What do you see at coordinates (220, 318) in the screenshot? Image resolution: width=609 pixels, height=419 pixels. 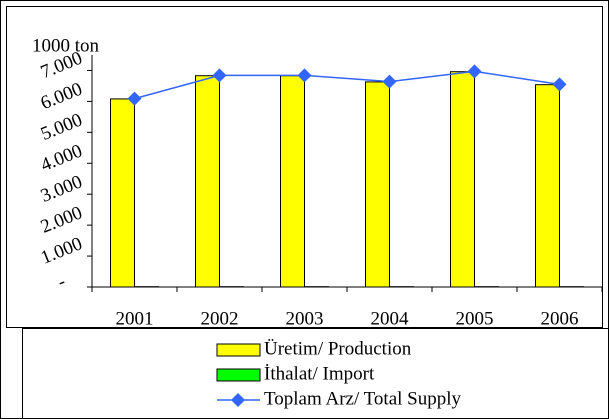 I see `x-tick-label: 2002` at bounding box center [220, 318].